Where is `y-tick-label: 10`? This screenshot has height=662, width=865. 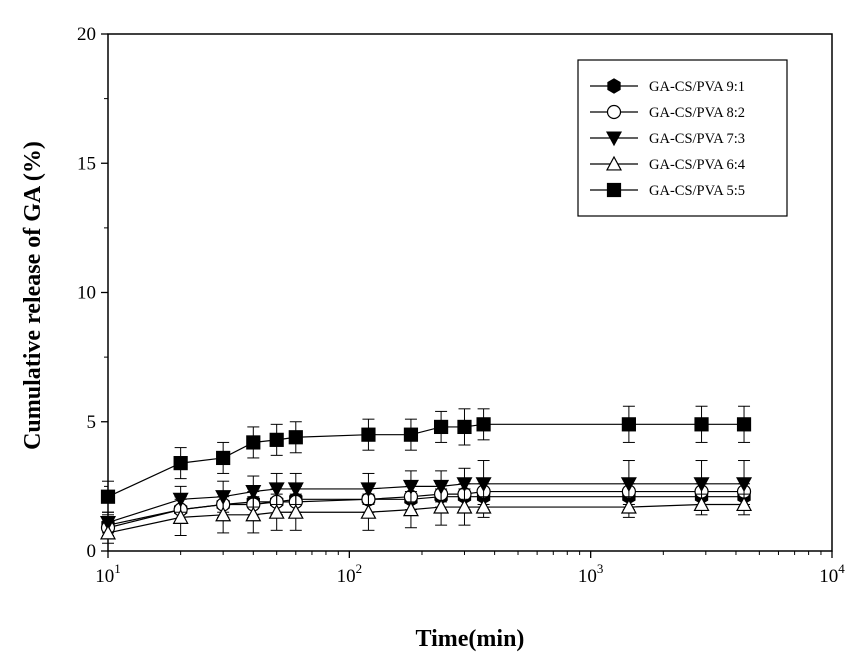
y-tick-label: 10 is located at coordinates (86, 293).